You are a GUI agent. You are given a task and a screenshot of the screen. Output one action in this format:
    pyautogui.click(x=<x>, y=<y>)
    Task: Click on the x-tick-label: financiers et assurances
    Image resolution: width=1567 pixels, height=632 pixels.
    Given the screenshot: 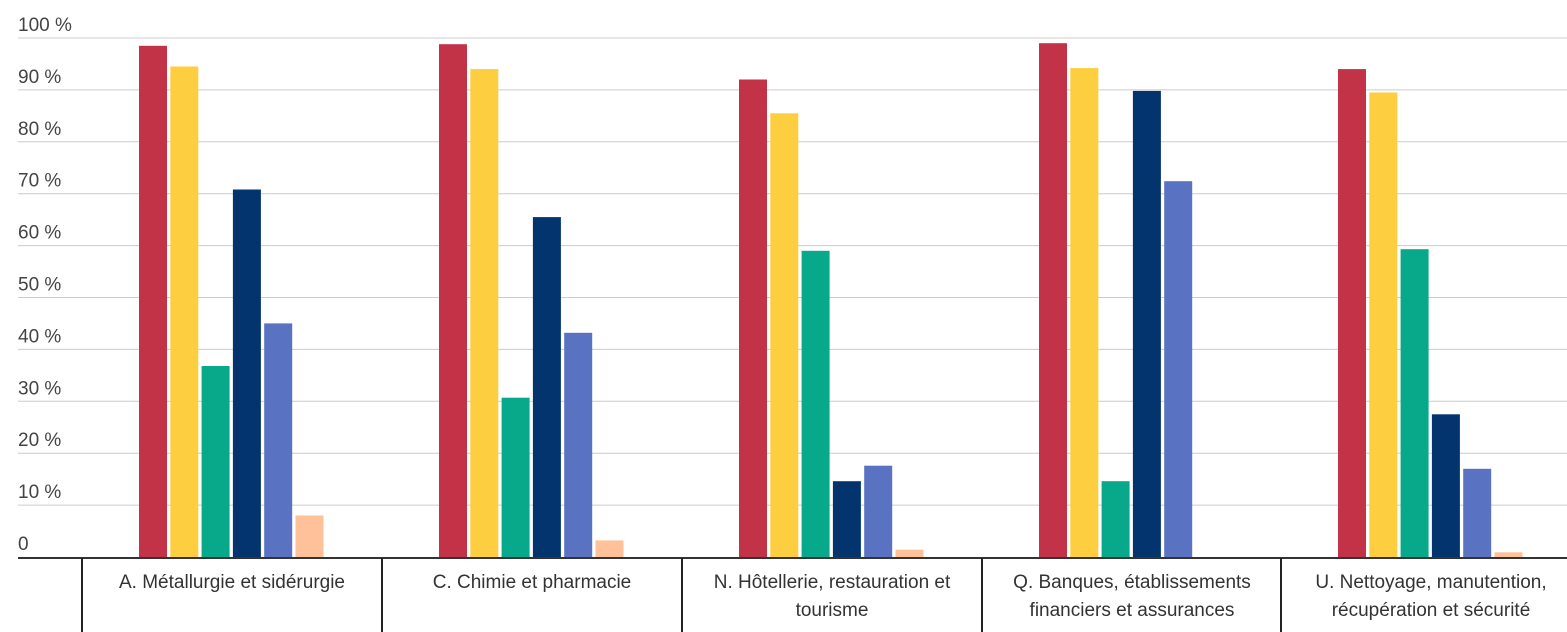 What is the action you would take?
    pyautogui.click(x=1132, y=610)
    